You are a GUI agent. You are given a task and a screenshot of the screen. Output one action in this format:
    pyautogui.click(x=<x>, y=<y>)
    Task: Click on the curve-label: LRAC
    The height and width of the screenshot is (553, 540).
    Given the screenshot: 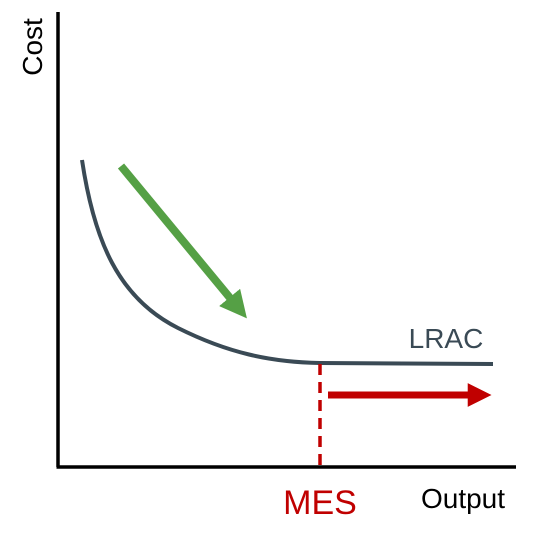 What is the action you would take?
    pyautogui.click(x=446, y=338)
    